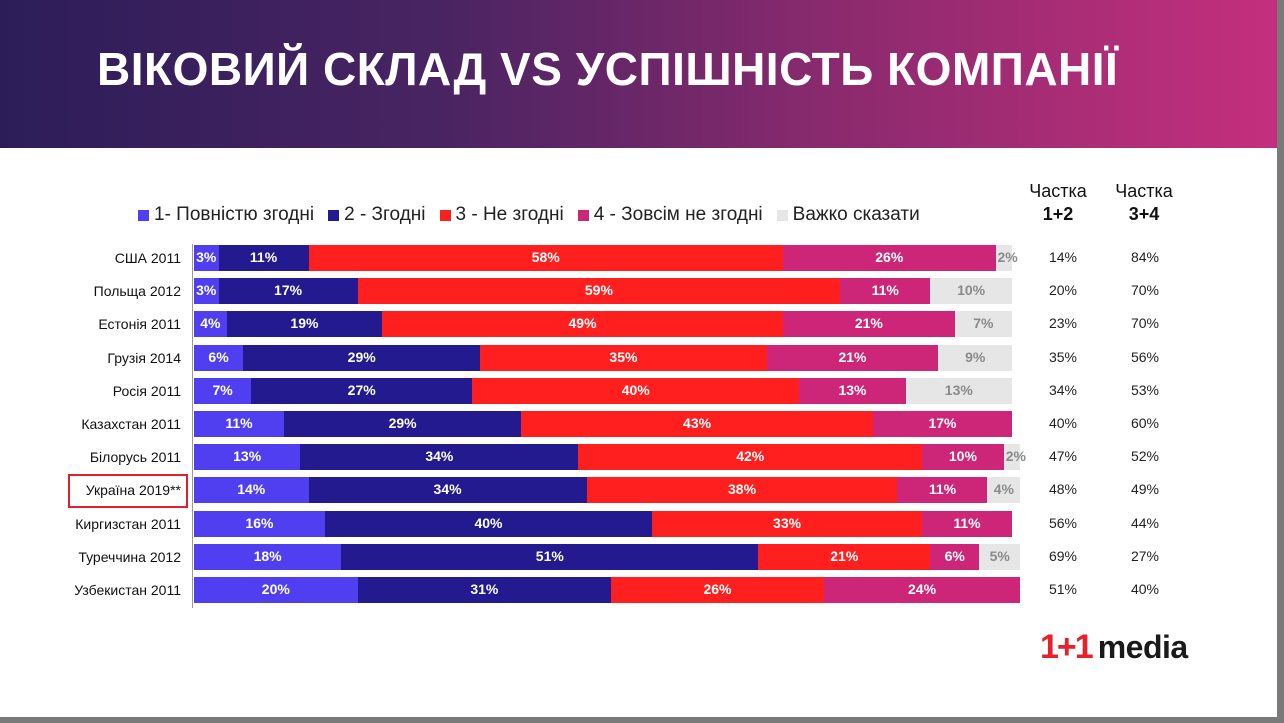  What do you see at coordinates (697, 423) in the screenshot?
I see `data-label: 43%` at bounding box center [697, 423].